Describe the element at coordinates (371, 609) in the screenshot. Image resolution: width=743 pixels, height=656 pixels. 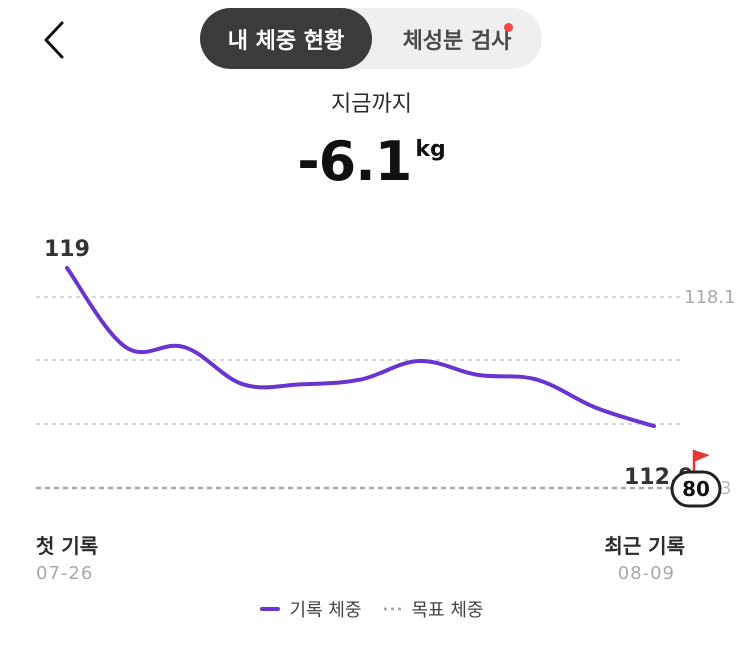
I see `chart-legend: 기록 체중 목표 체중` at that location.